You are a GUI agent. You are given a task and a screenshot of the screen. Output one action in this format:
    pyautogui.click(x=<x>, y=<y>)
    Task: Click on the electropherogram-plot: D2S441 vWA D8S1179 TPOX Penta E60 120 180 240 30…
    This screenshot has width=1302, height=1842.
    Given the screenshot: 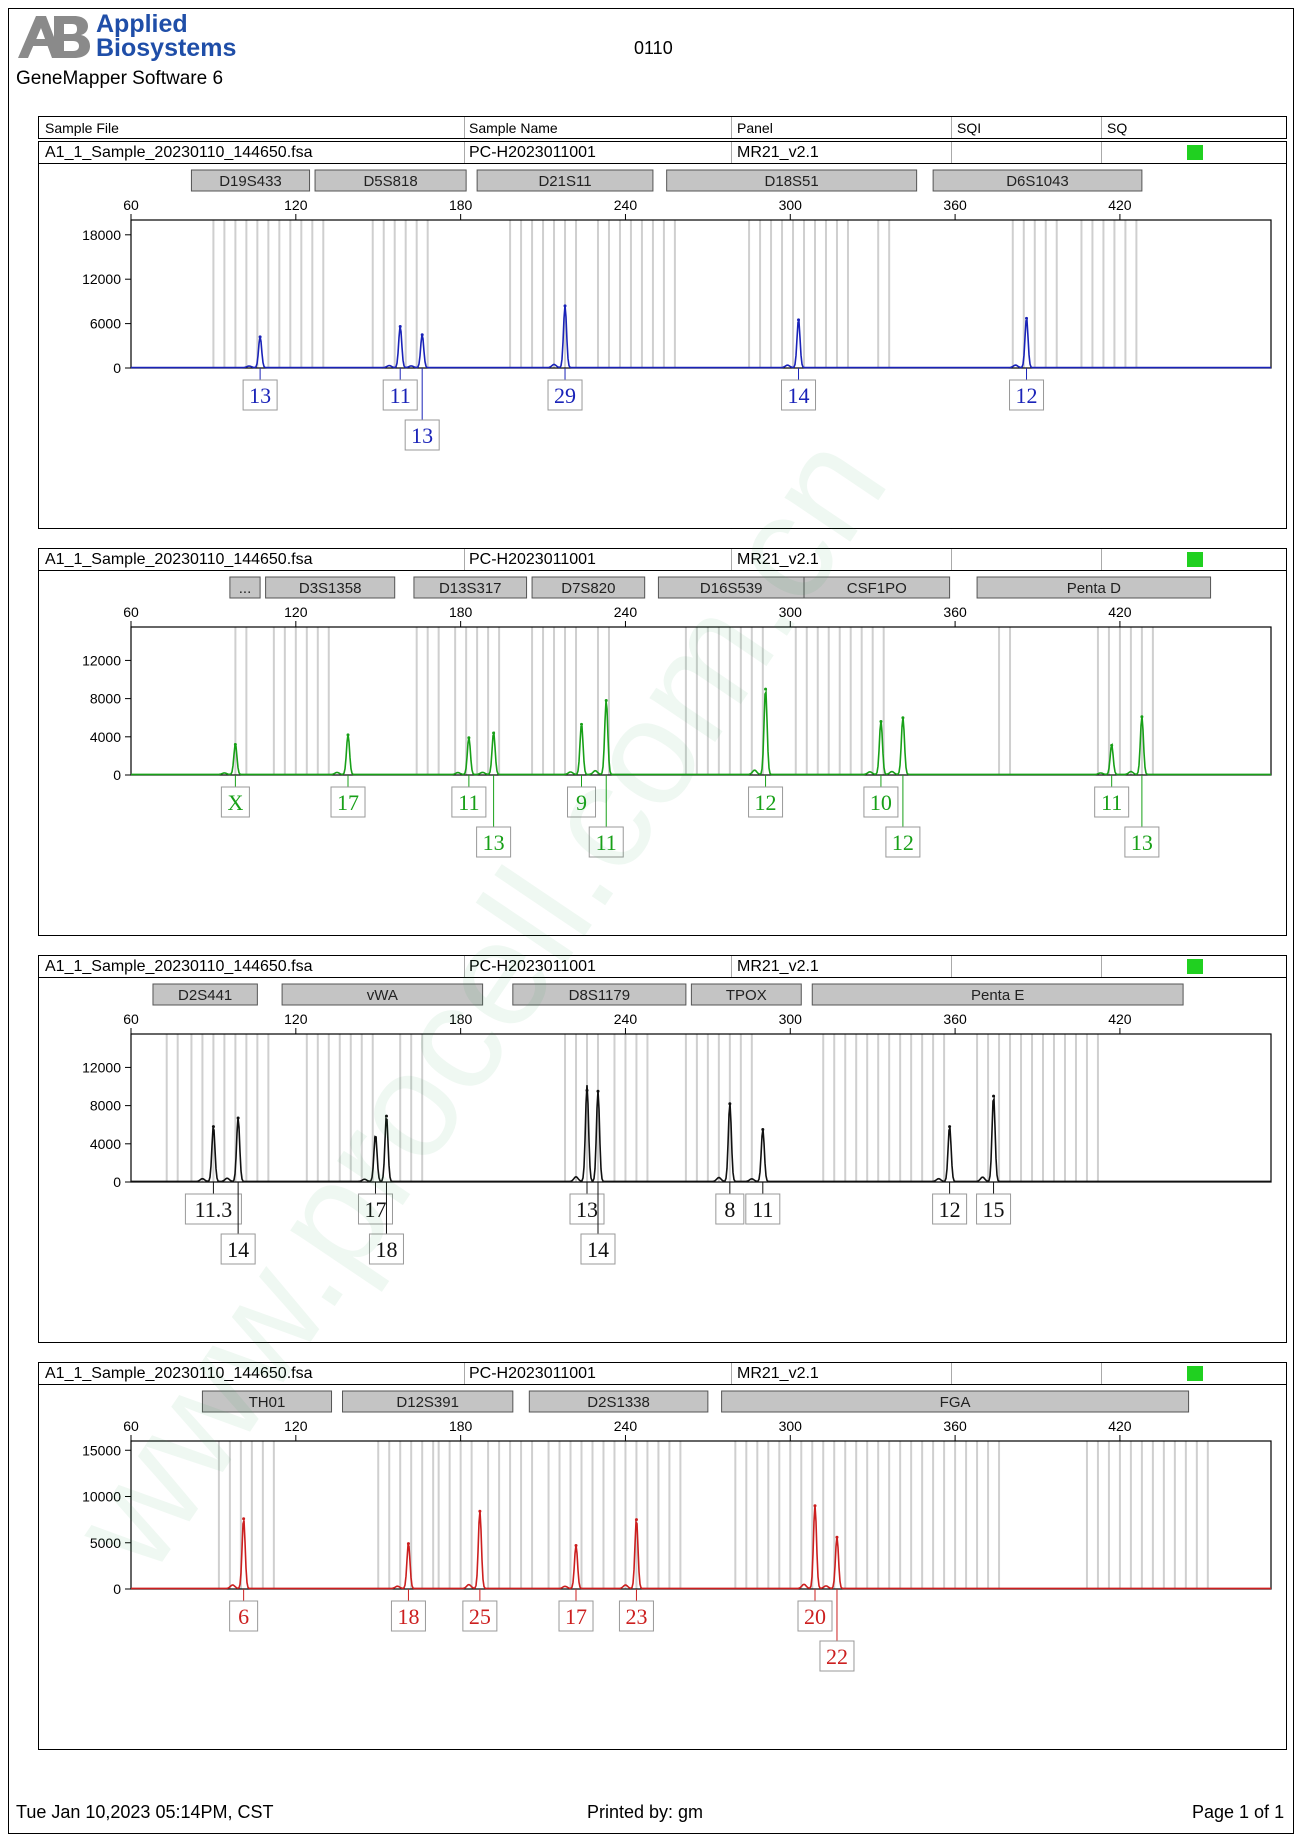 What is the action you would take?
    pyautogui.click(x=677, y=1124)
    